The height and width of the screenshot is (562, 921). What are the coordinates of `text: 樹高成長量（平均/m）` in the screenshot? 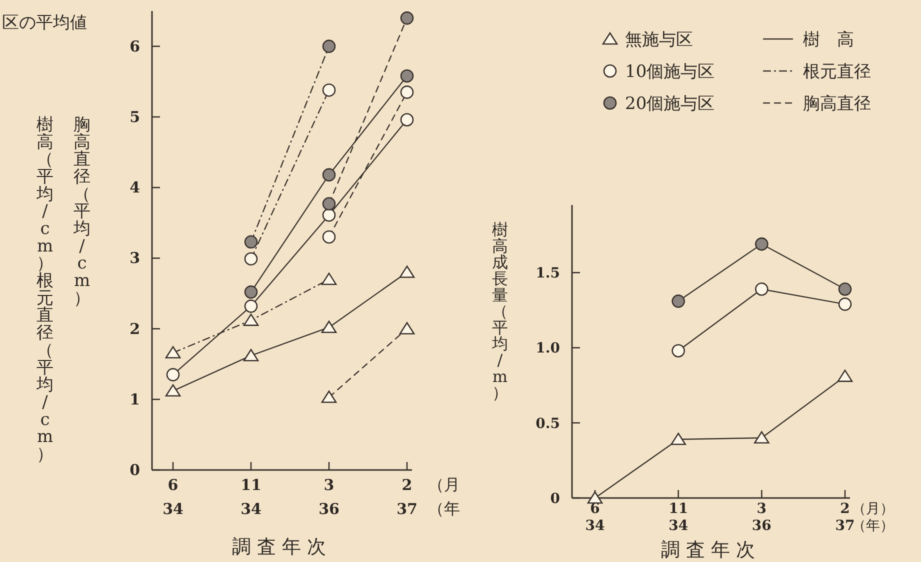 It's located at (500, 311).